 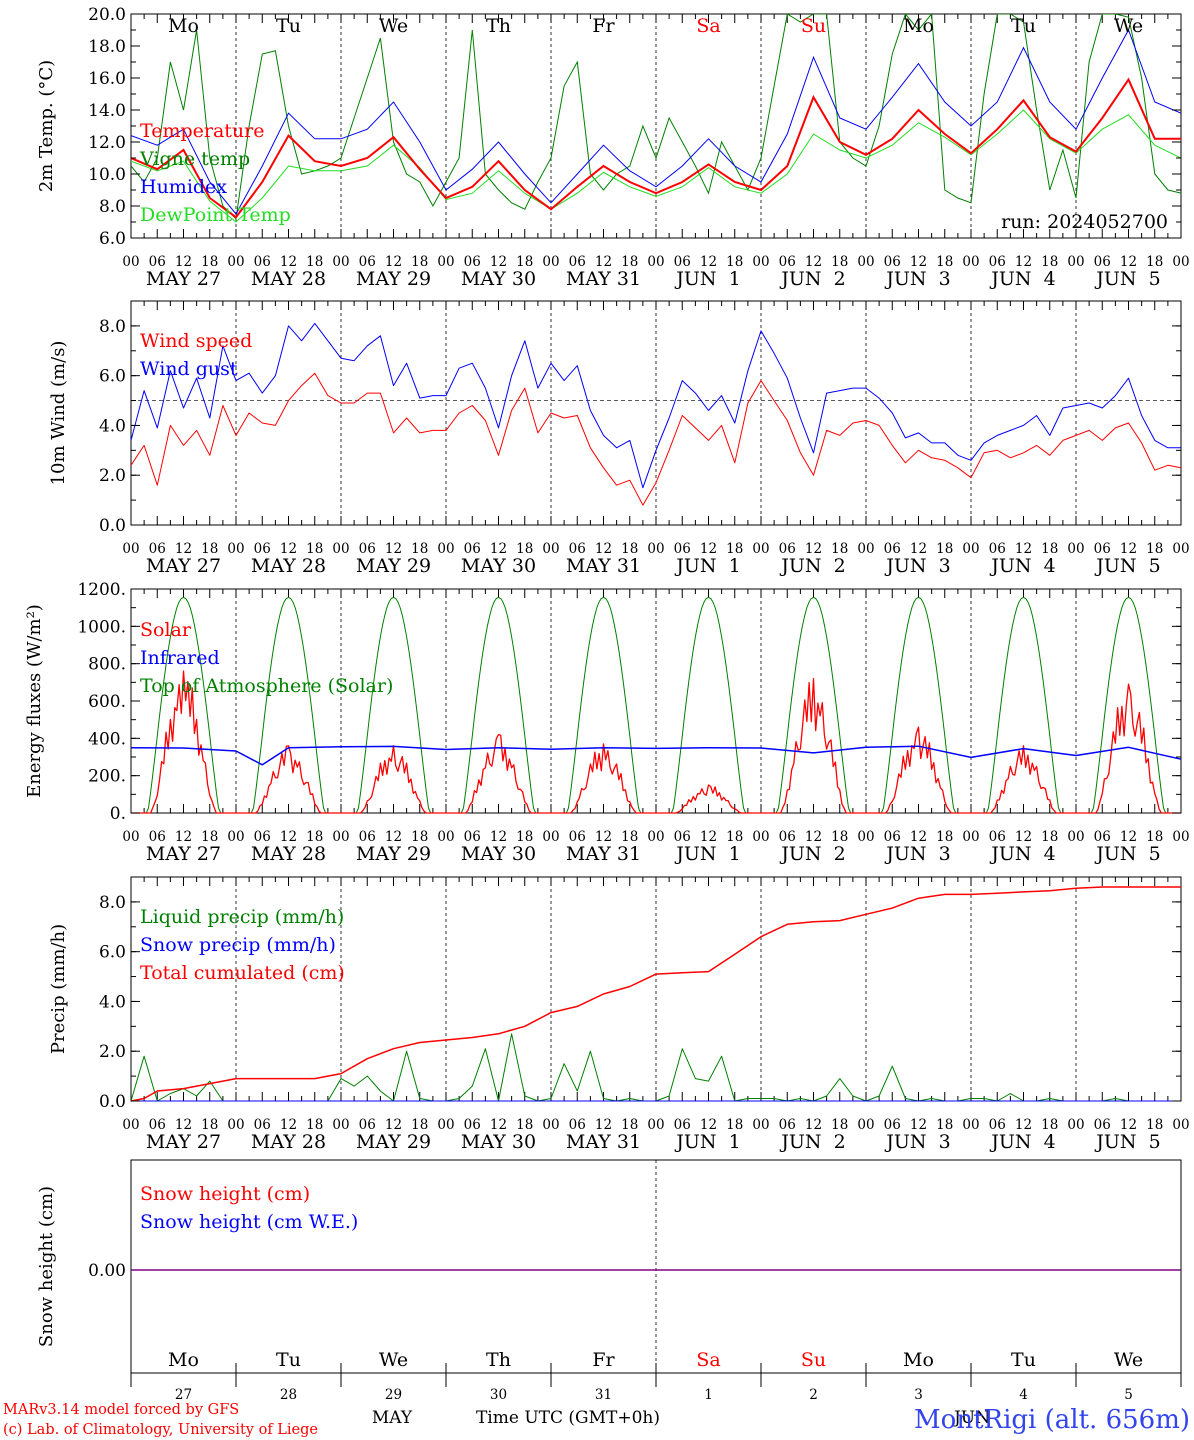 What do you see at coordinates (112, 239) in the screenshot?
I see `y-tick-label: 6.0` at bounding box center [112, 239].